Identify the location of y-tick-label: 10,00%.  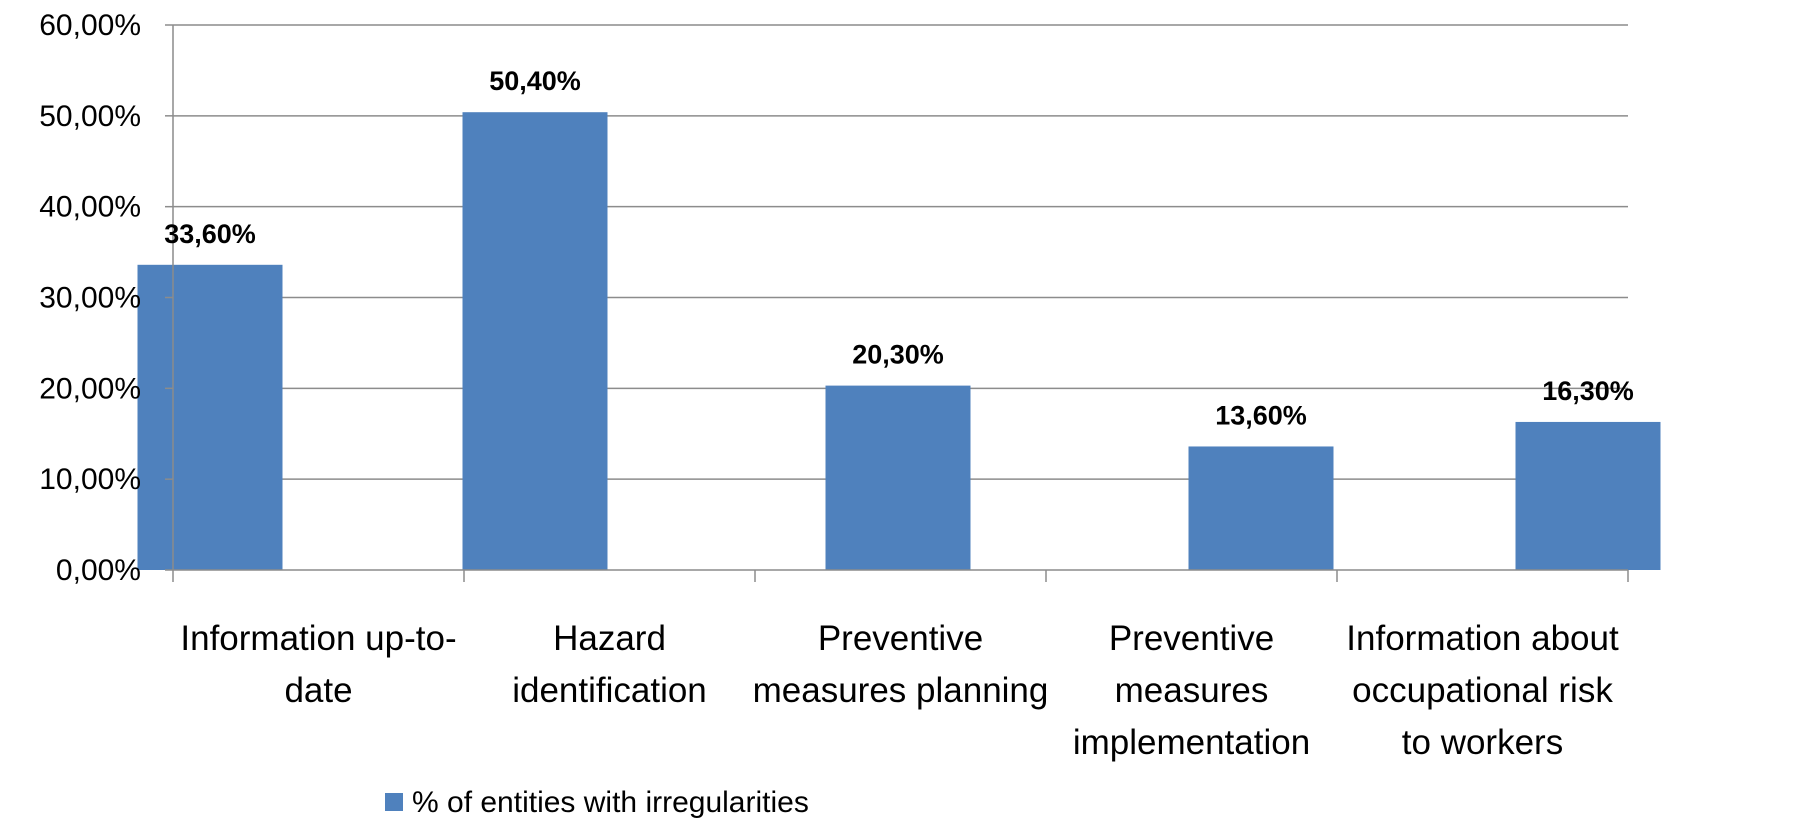
(90, 479).